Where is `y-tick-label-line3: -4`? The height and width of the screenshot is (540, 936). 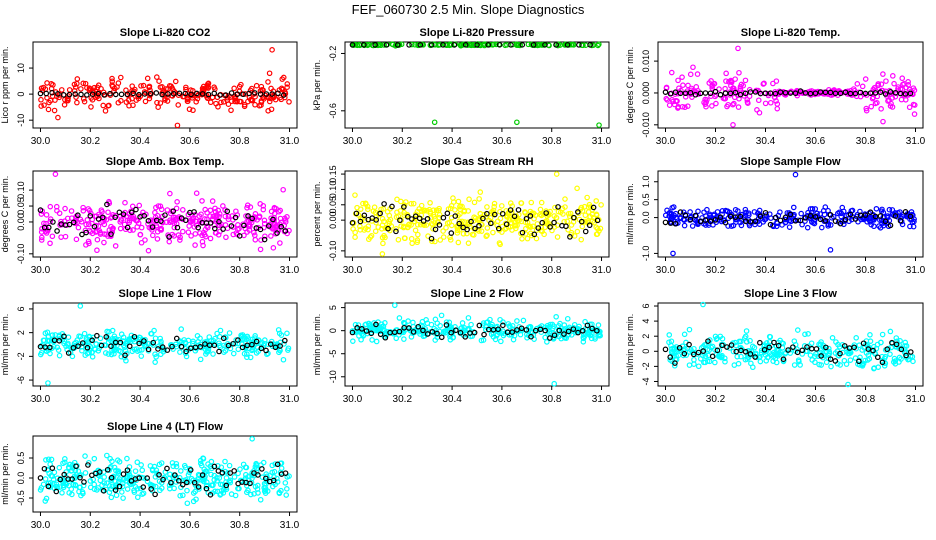 y-tick-label-line3: -4 is located at coordinates (646, 381).